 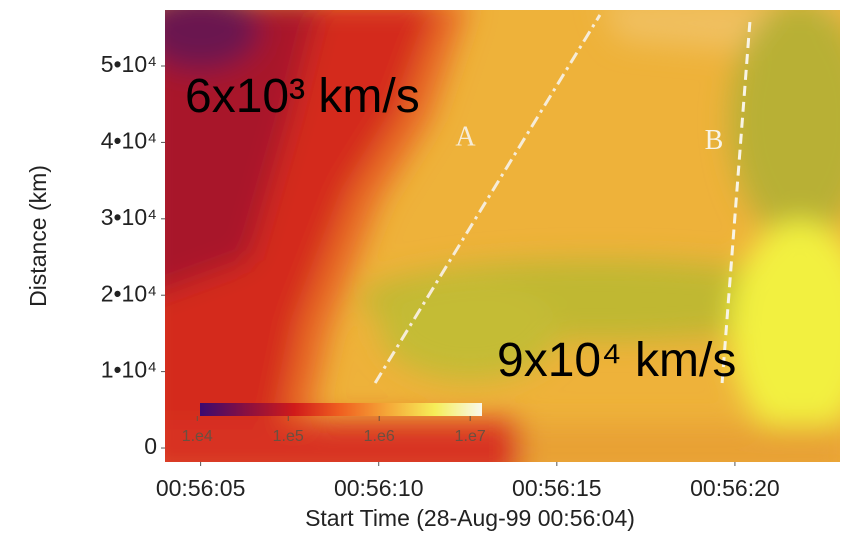 What do you see at coordinates (379, 436) in the screenshot?
I see `colorbar-tick-label: 1.e6` at bounding box center [379, 436].